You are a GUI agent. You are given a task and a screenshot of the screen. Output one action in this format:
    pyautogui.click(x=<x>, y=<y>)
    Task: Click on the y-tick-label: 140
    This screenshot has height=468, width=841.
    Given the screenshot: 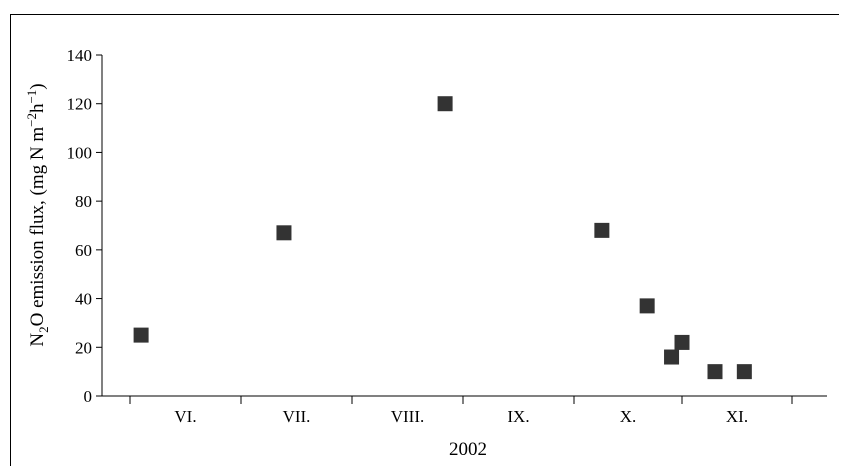 What is the action you would take?
    pyautogui.click(x=80, y=55)
    